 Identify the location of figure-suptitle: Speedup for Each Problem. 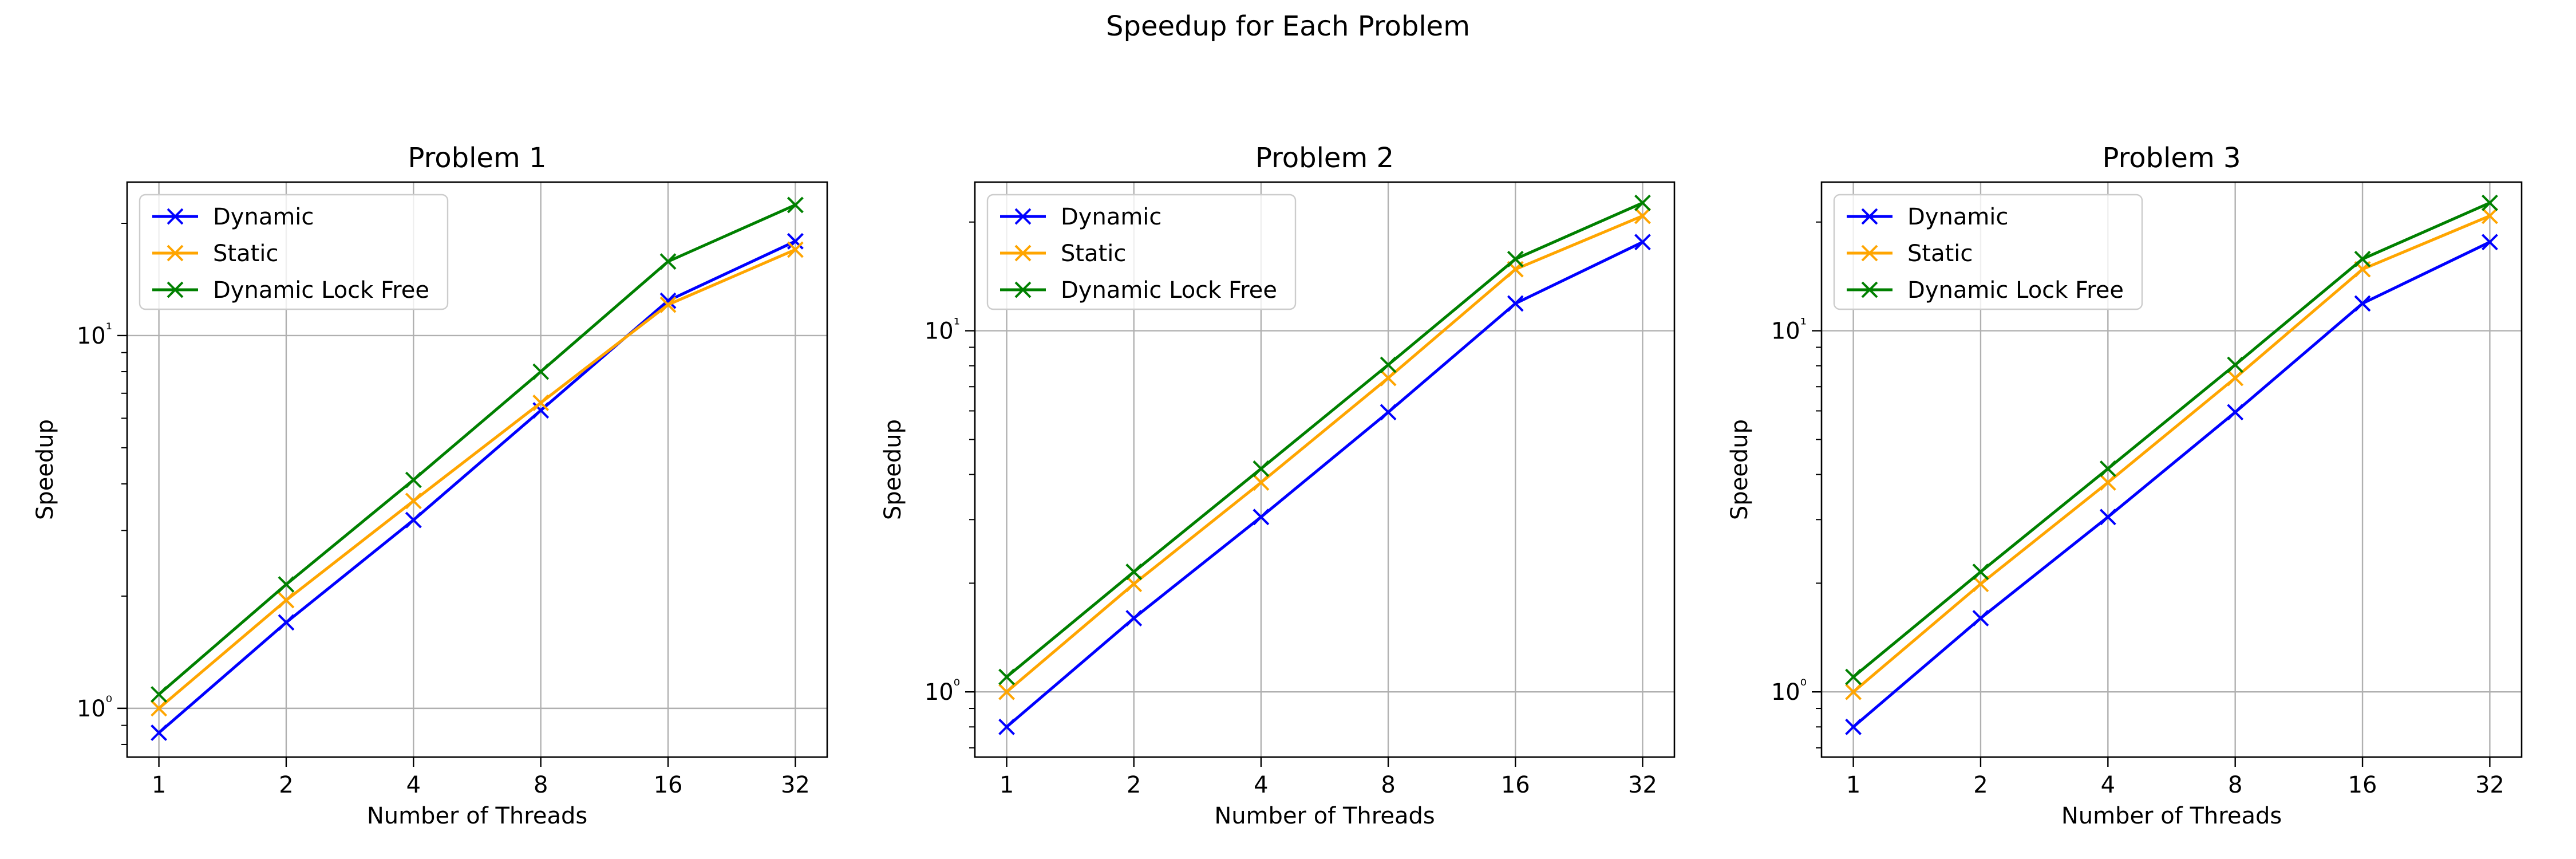
(1288, 26).